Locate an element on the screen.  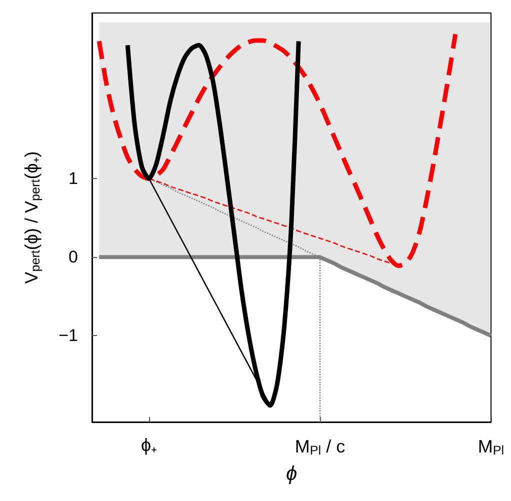
y-tick-label: 0 is located at coordinates (73, 257).